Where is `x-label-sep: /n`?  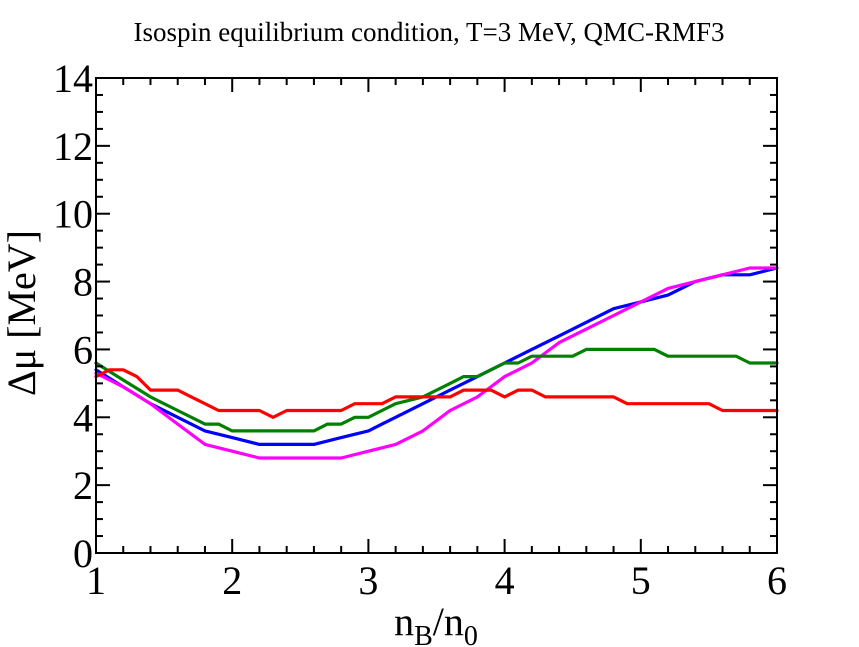 x-label-sep: /n is located at coordinates (448, 621).